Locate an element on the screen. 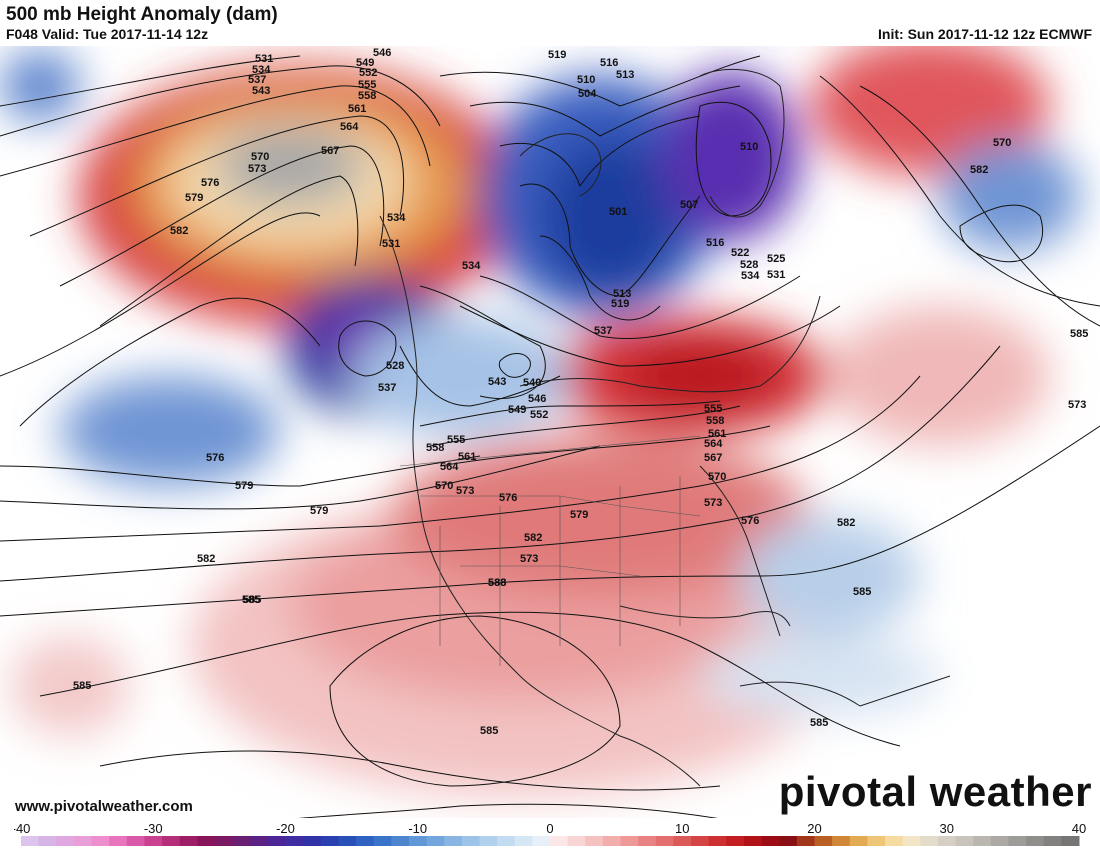 The width and height of the screenshot is (1100, 850). colorbar-tick-label: 20 is located at coordinates (814, 829).